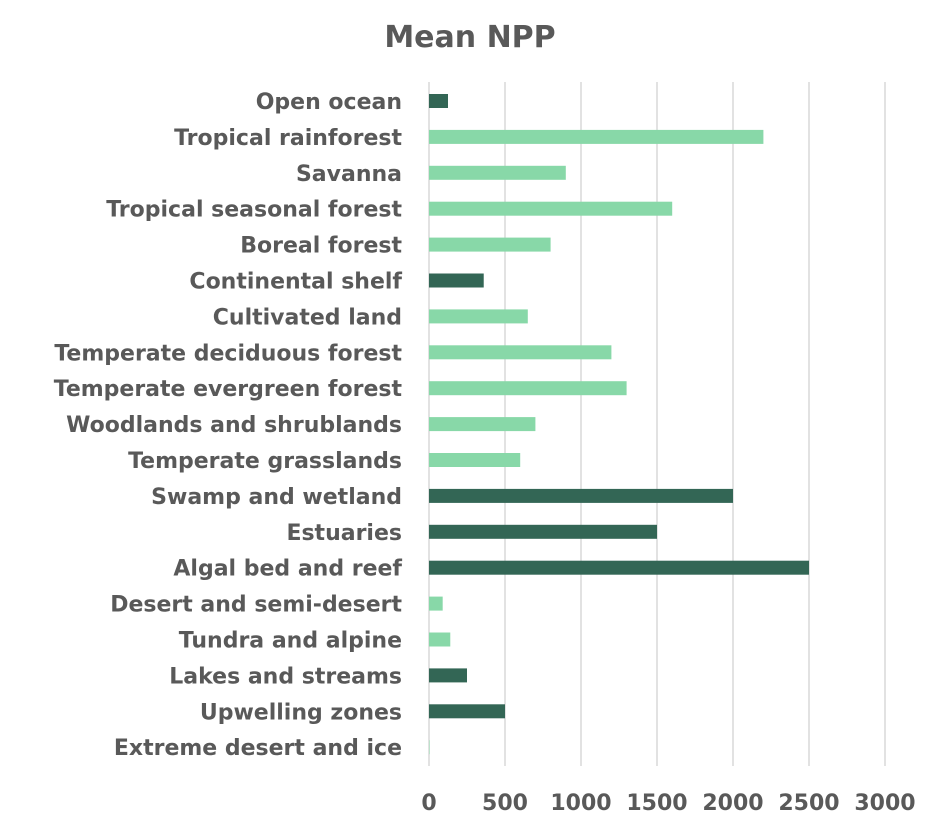  Describe the element at coordinates (285, 676) in the screenshot. I see `category-label: Lakes and streams` at that location.